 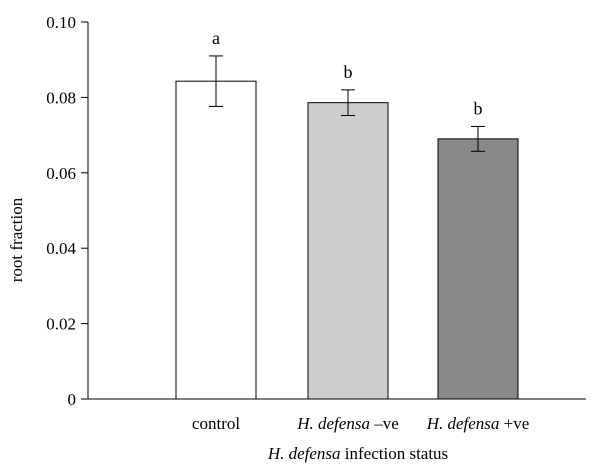 I want to click on y-tick-label: 0.06, so click(x=61, y=173).